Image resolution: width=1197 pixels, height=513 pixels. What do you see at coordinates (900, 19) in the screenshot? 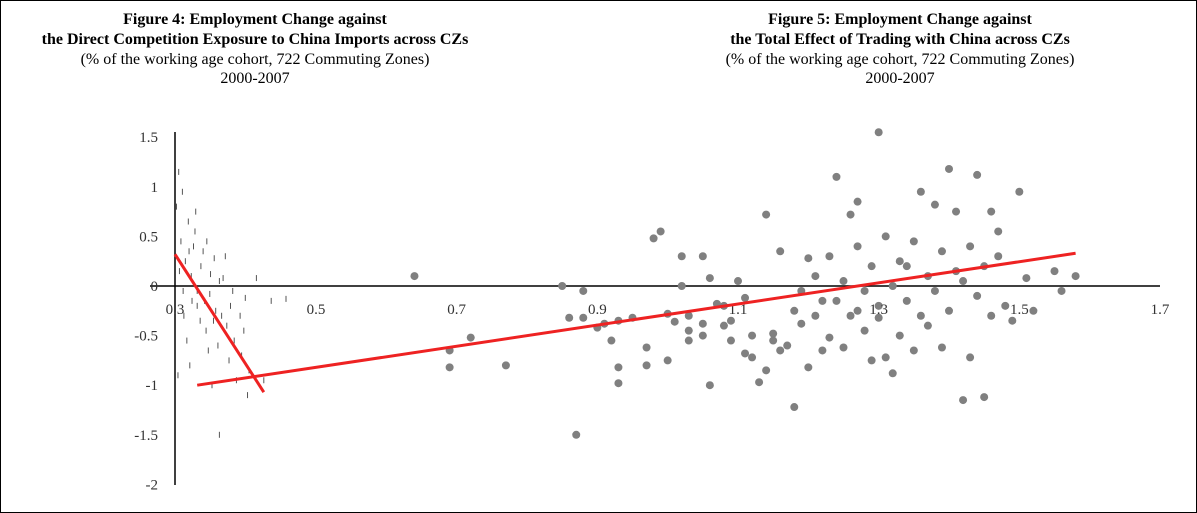
I see `figure5-title: Figure 5: Employment Change against` at bounding box center [900, 19].